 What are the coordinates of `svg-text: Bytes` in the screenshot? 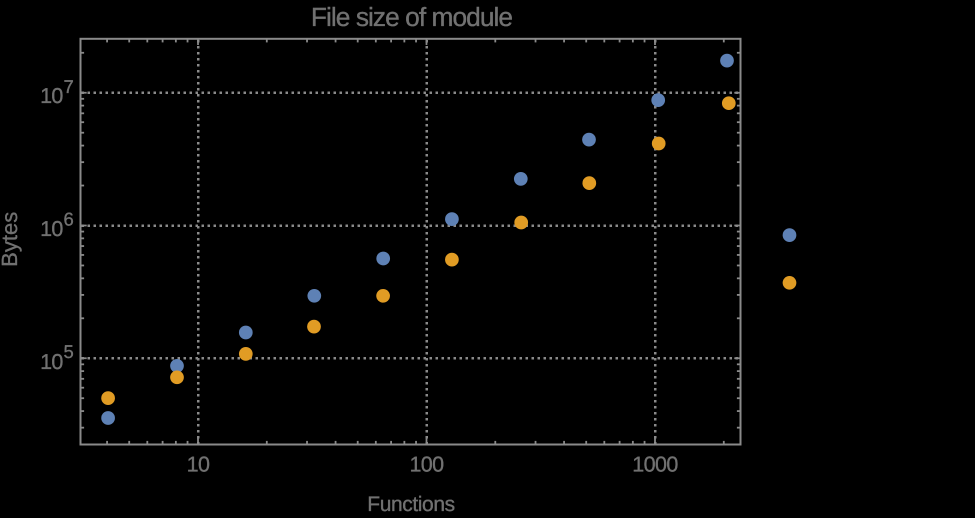 It's located at (11, 239).